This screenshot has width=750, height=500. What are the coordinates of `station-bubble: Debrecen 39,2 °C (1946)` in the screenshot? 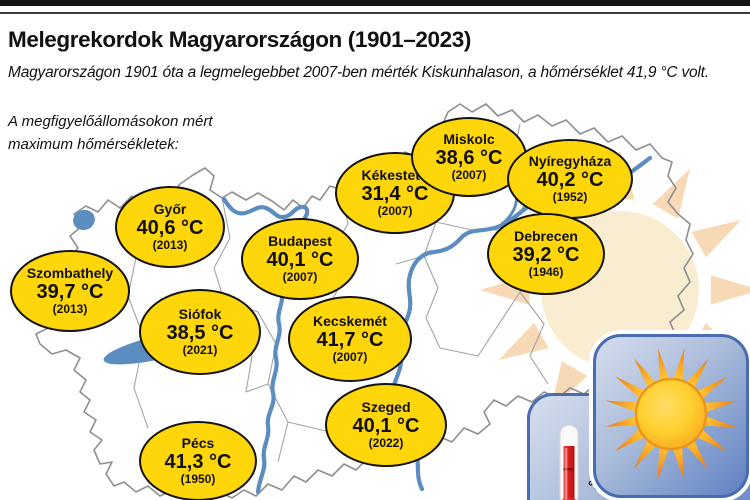 It's located at (546, 254).